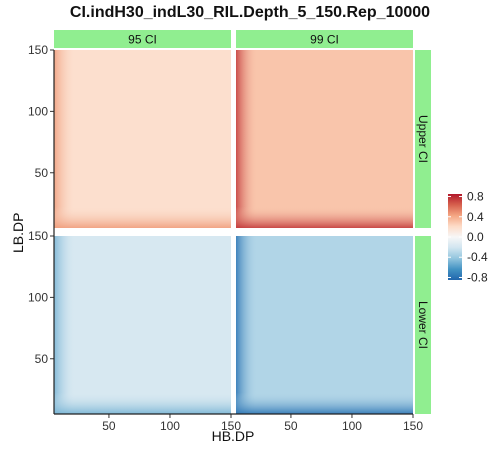 This screenshot has width=500, height=460. I want to click on x-axis-title: HB.DP, so click(233, 436).